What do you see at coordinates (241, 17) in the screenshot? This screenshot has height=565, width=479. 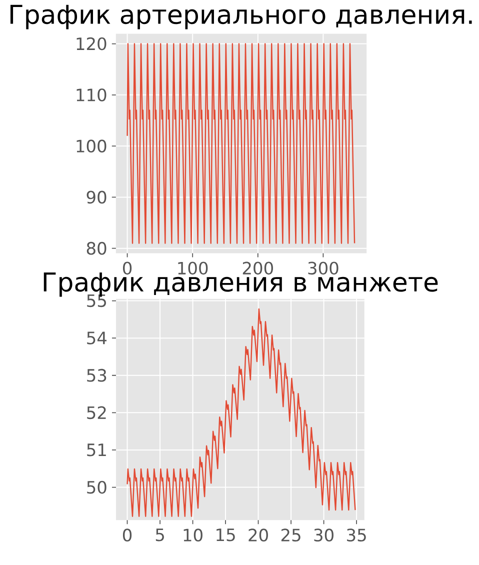 I see `chart-title: График артериального давления.` at bounding box center [241, 17].